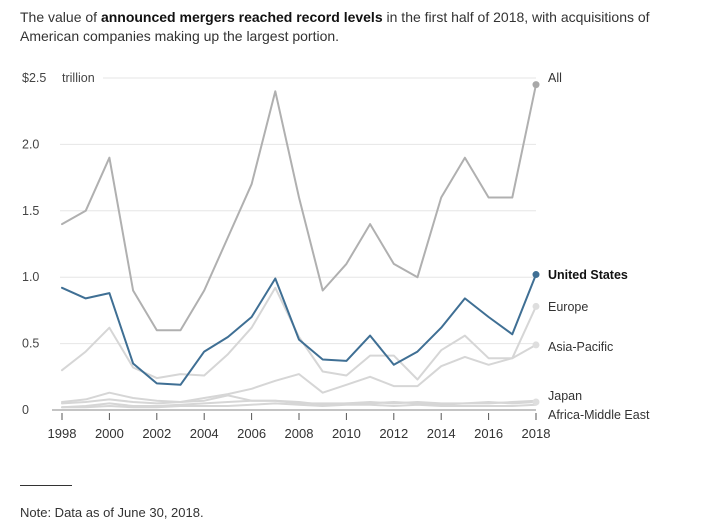 This screenshot has height=527, width=715. What do you see at coordinates (536, 433) in the screenshot?
I see `x-tick-label: 2018` at bounding box center [536, 433].